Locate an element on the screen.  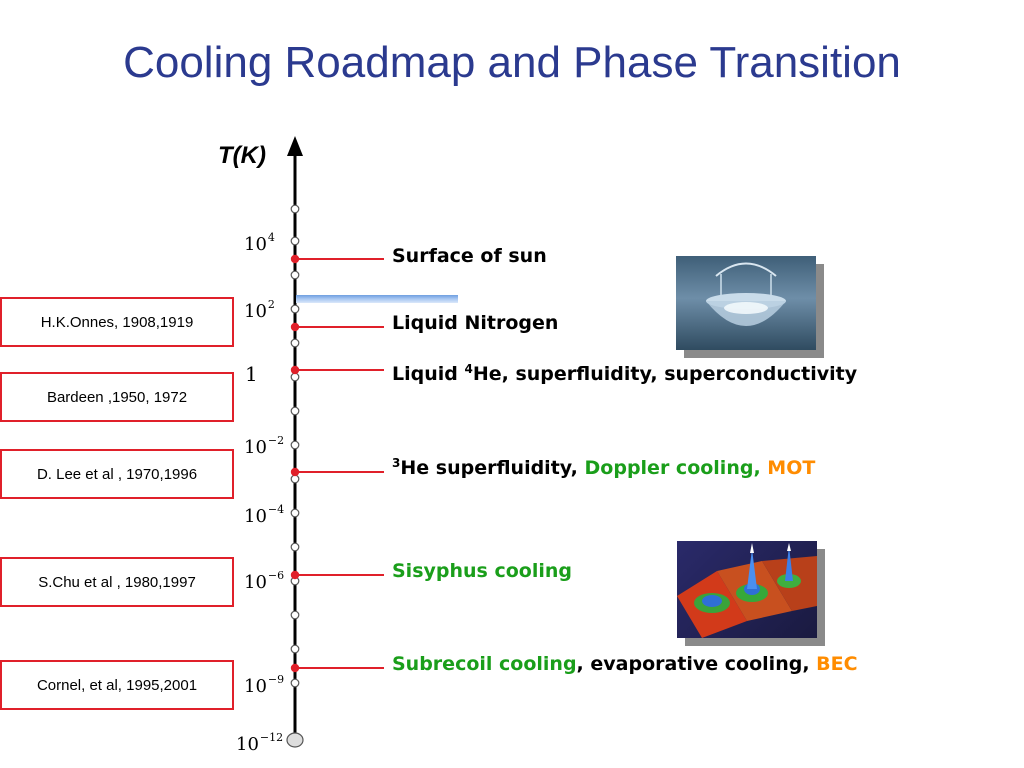
page-title: Cooling Roadmap and Phase Transition is located at coordinates (512, 62).